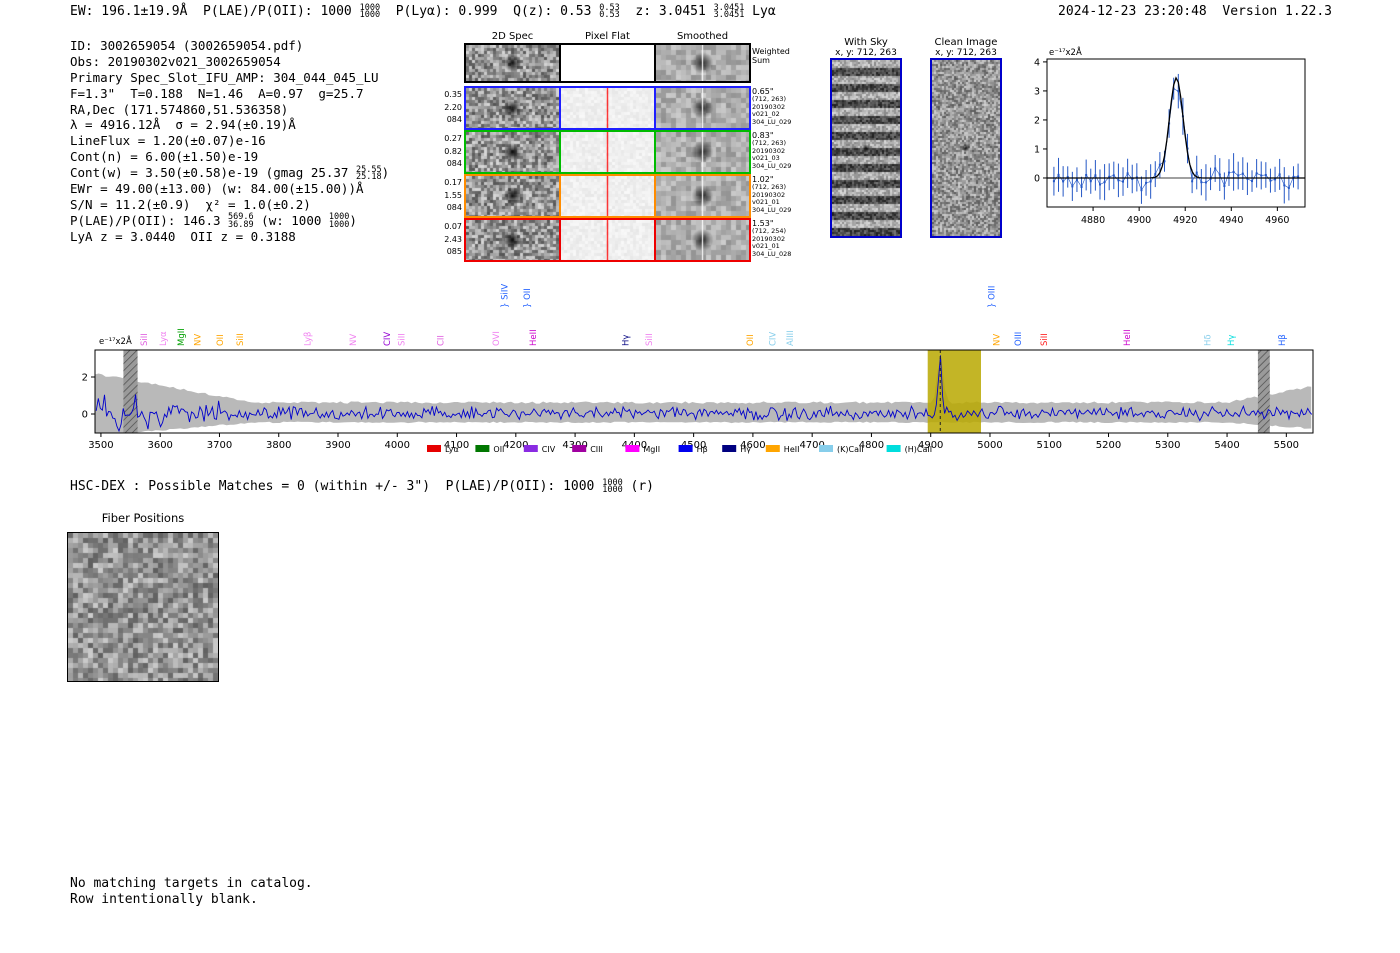  Describe the element at coordinates (442, 340) in the screenshot. I see `emission-line-label: CII` at that location.